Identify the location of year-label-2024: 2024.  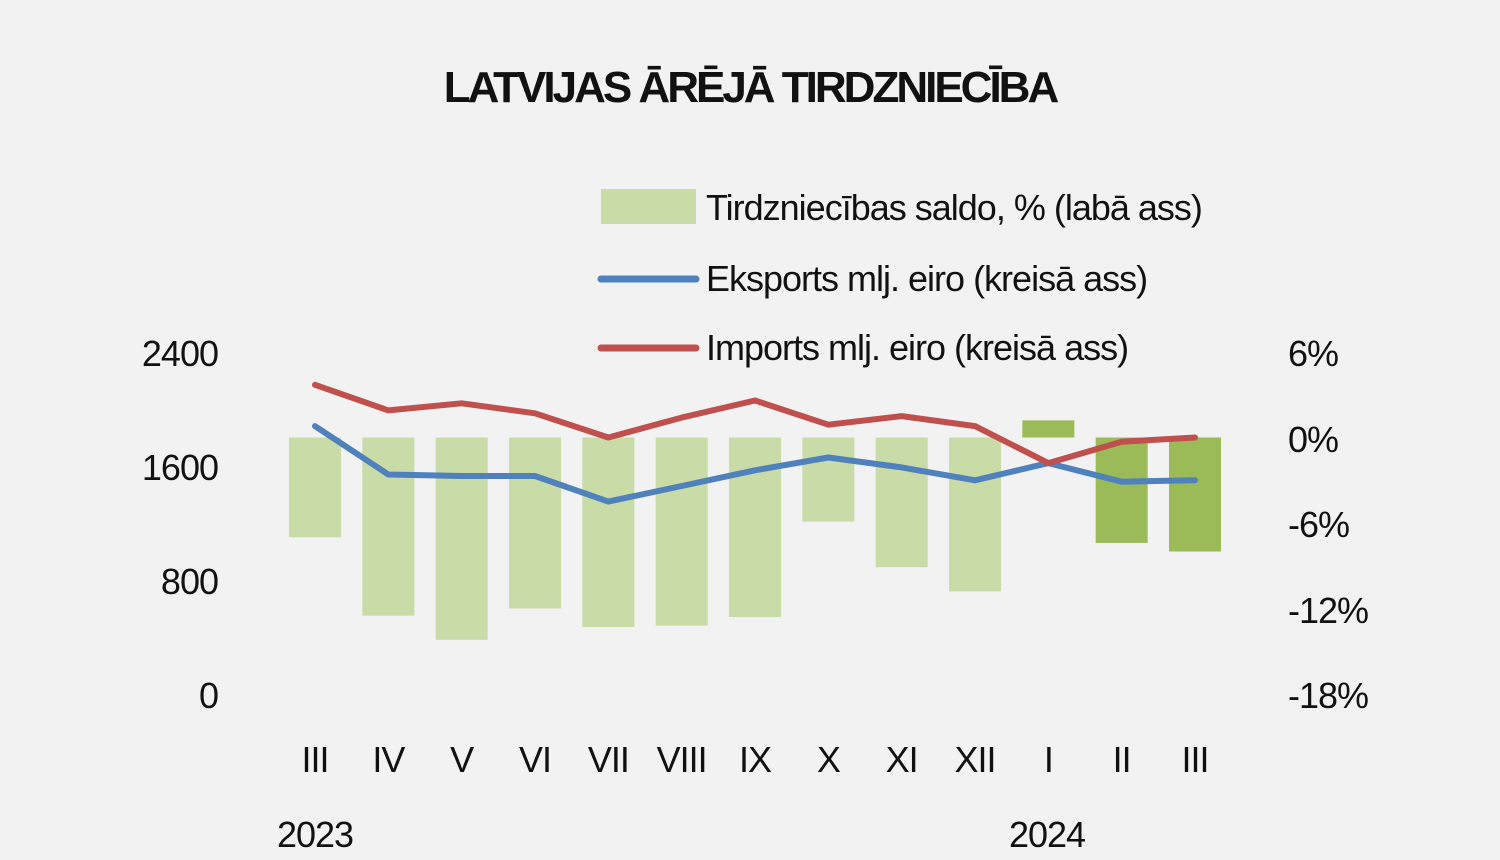
(1047, 834).